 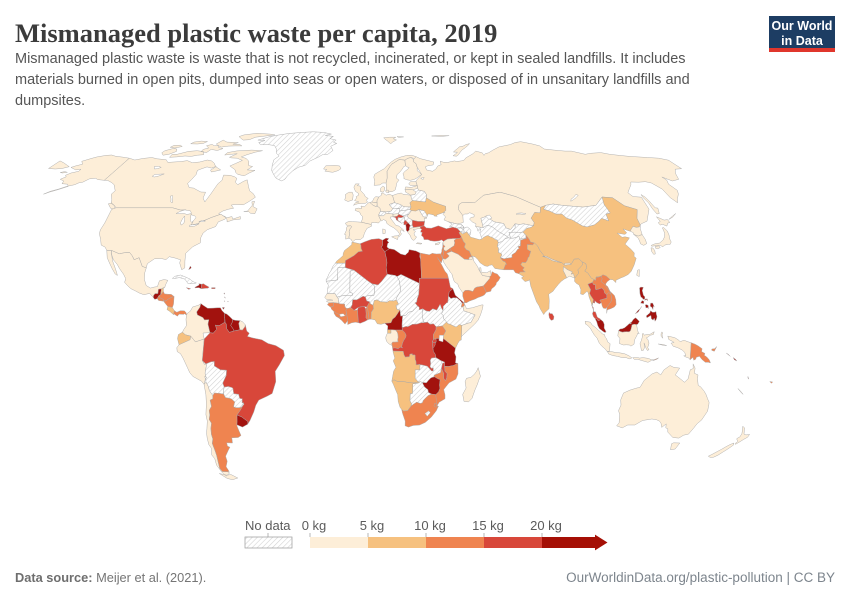 I want to click on svg-text: No data, so click(x=268, y=525).